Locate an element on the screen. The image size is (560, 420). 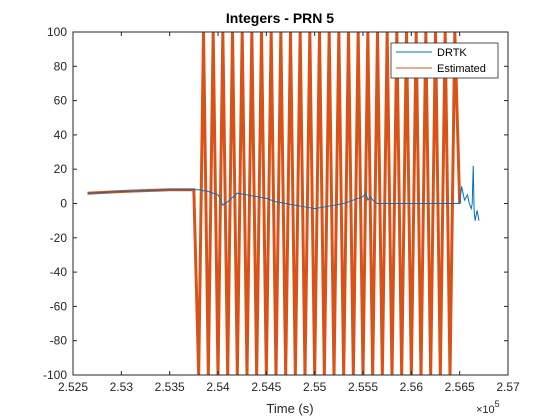
legend-label-estimated: Estimated is located at coordinates (461, 69).